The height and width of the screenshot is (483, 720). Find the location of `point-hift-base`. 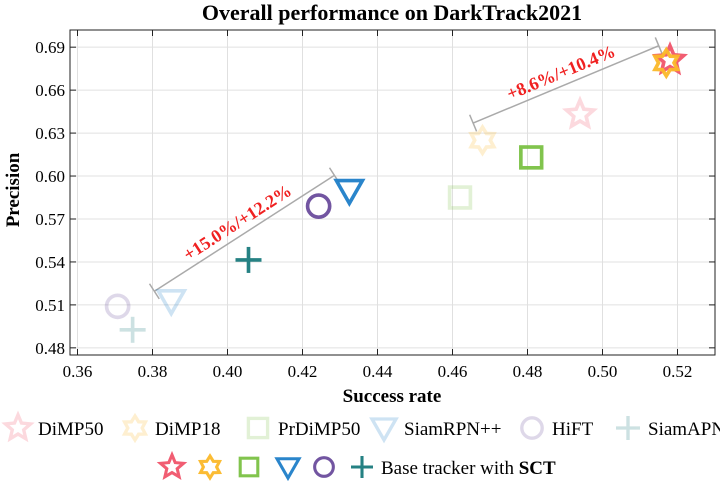

point-hift-base is located at coordinates (117, 306).